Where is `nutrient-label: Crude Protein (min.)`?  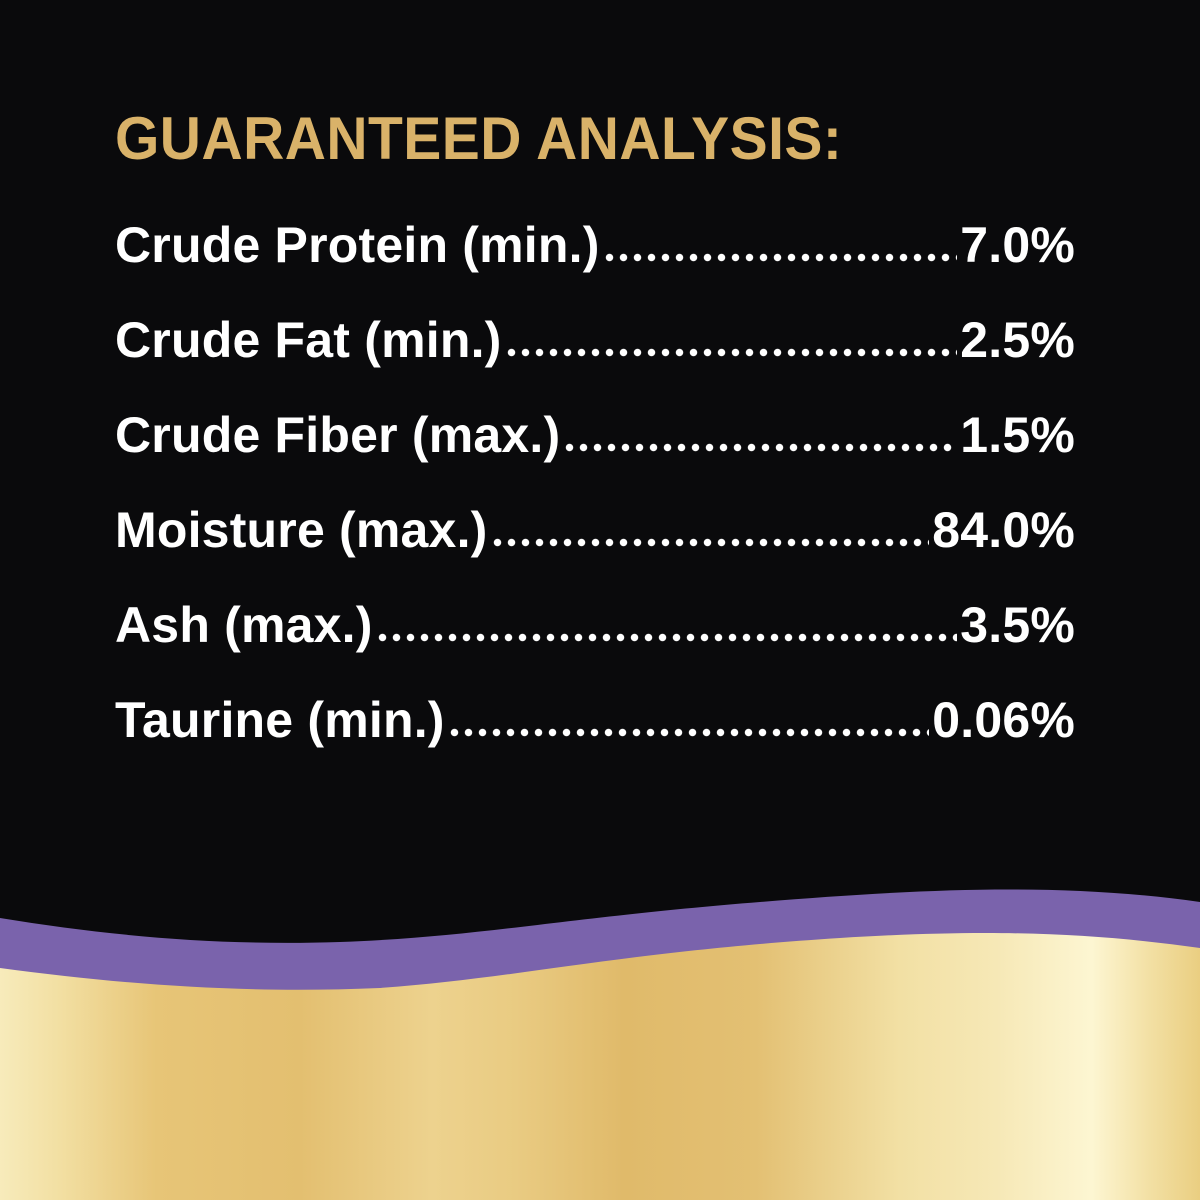
nutrient-label: Crude Protein (min.) is located at coordinates (357, 245).